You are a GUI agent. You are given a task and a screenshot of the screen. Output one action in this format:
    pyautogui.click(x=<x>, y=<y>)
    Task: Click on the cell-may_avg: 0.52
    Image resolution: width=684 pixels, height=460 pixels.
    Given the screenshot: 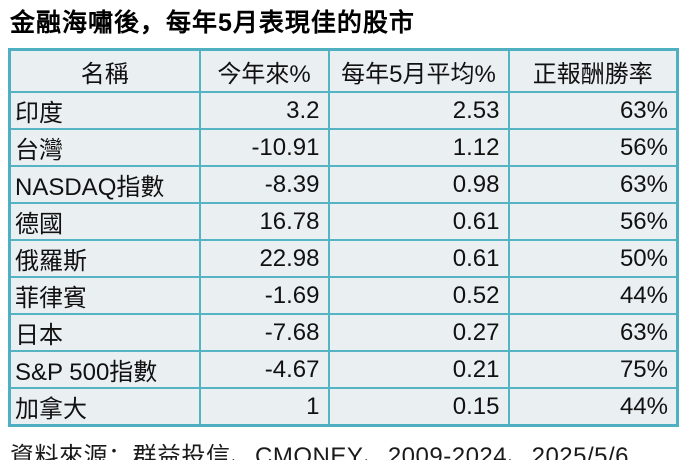 What is the action you would take?
    pyautogui.click(x=418, y=295)
    